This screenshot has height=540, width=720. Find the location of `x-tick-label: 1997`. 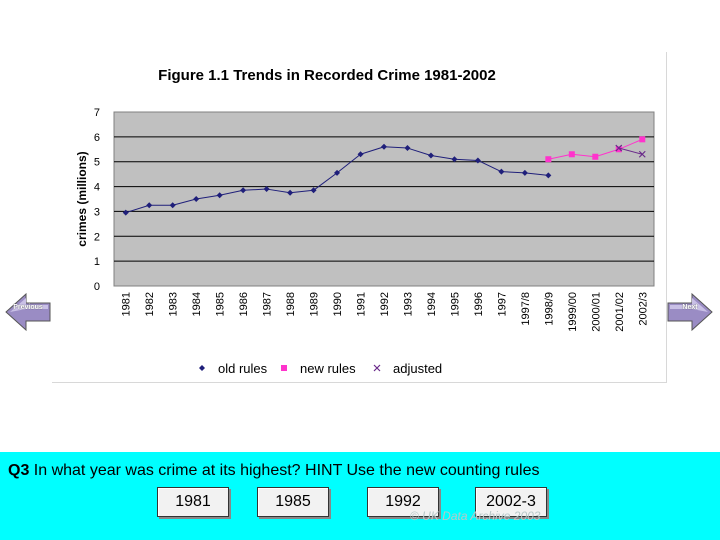

x-tick-label: 1997 is located at coordinates (502, 304).